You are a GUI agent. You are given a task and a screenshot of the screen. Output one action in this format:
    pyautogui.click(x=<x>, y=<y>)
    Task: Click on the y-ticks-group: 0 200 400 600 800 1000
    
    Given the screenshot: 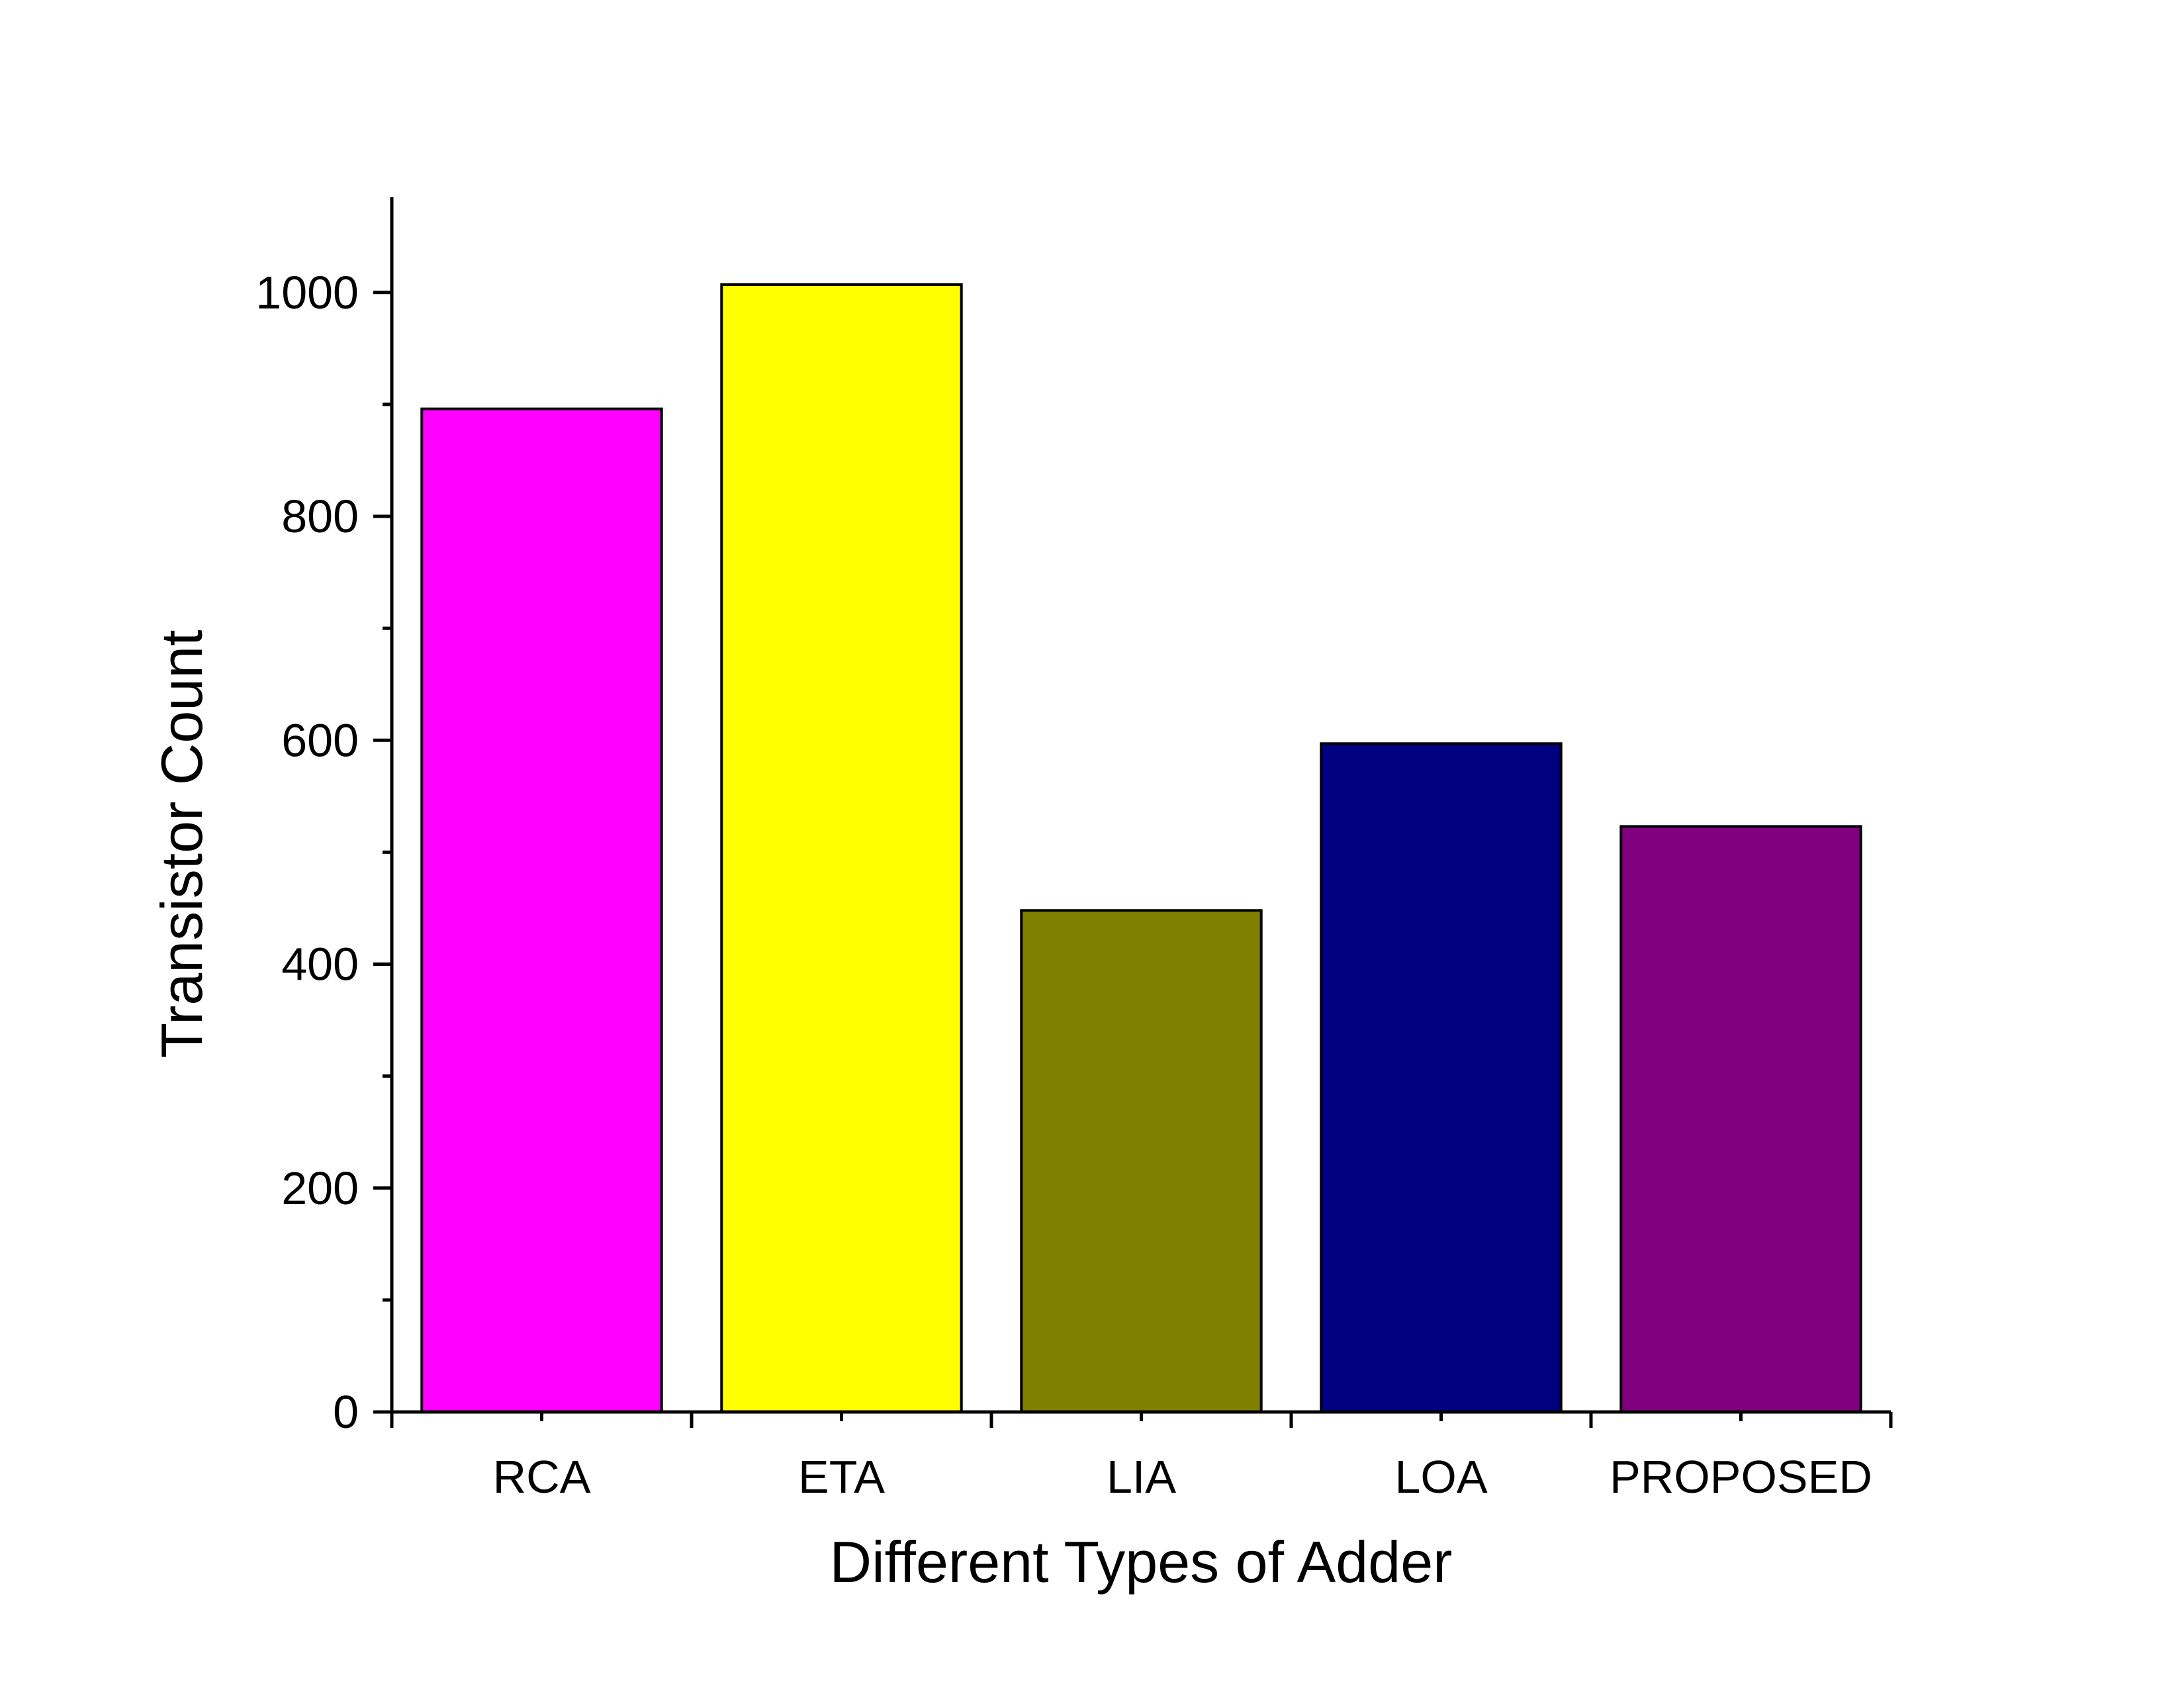 What is the action you would take?
    pyautogui.click(x=323, y=852)
    